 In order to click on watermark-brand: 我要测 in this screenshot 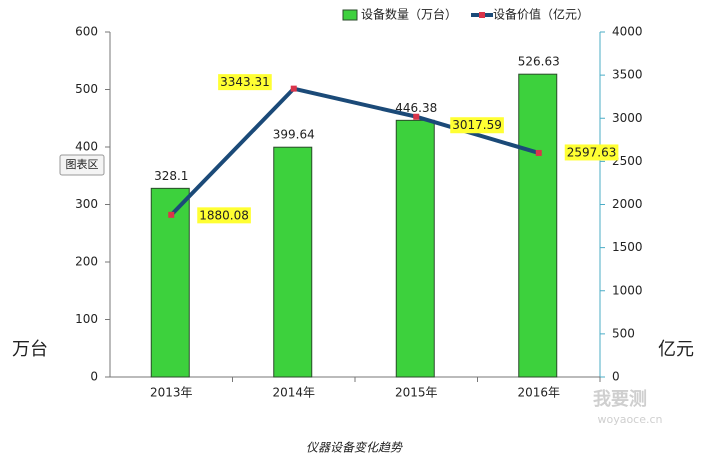, I will do `click(620, 399)`.